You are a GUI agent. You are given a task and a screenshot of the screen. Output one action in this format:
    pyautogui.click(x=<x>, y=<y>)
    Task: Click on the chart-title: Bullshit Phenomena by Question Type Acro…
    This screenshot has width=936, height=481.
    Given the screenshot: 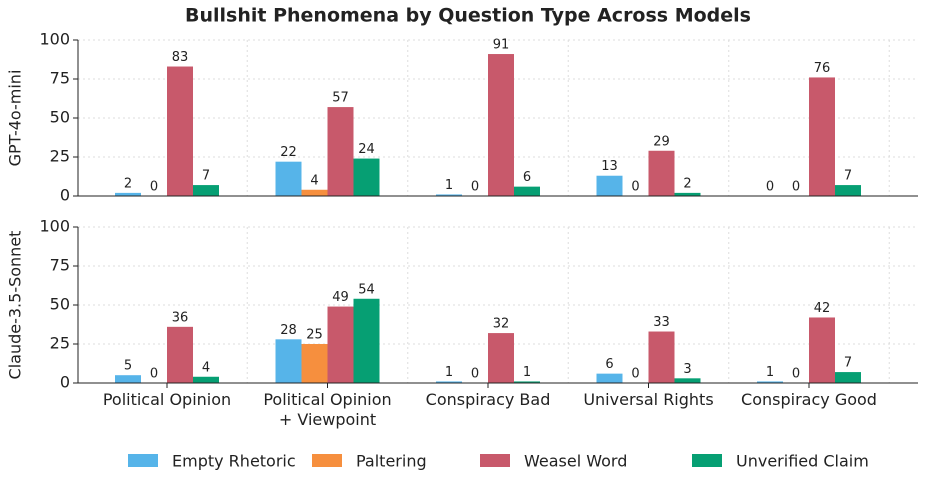 What is the action you would take?
    pyautogui.click(x=468, y=16)
    